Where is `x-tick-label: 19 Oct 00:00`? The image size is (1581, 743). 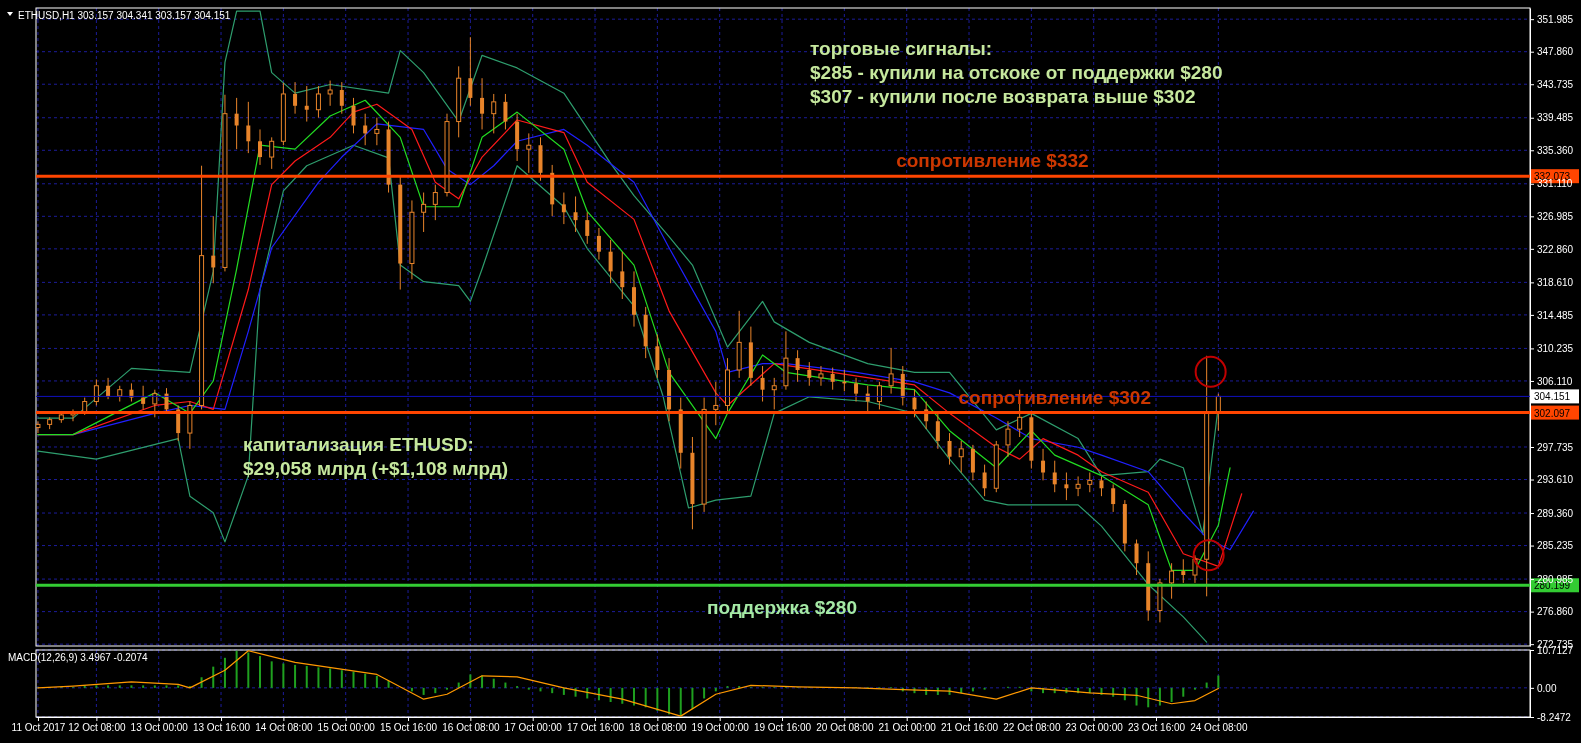 x-tick-label: 19 Oct 00:00 is located at coordinates (720, 728).